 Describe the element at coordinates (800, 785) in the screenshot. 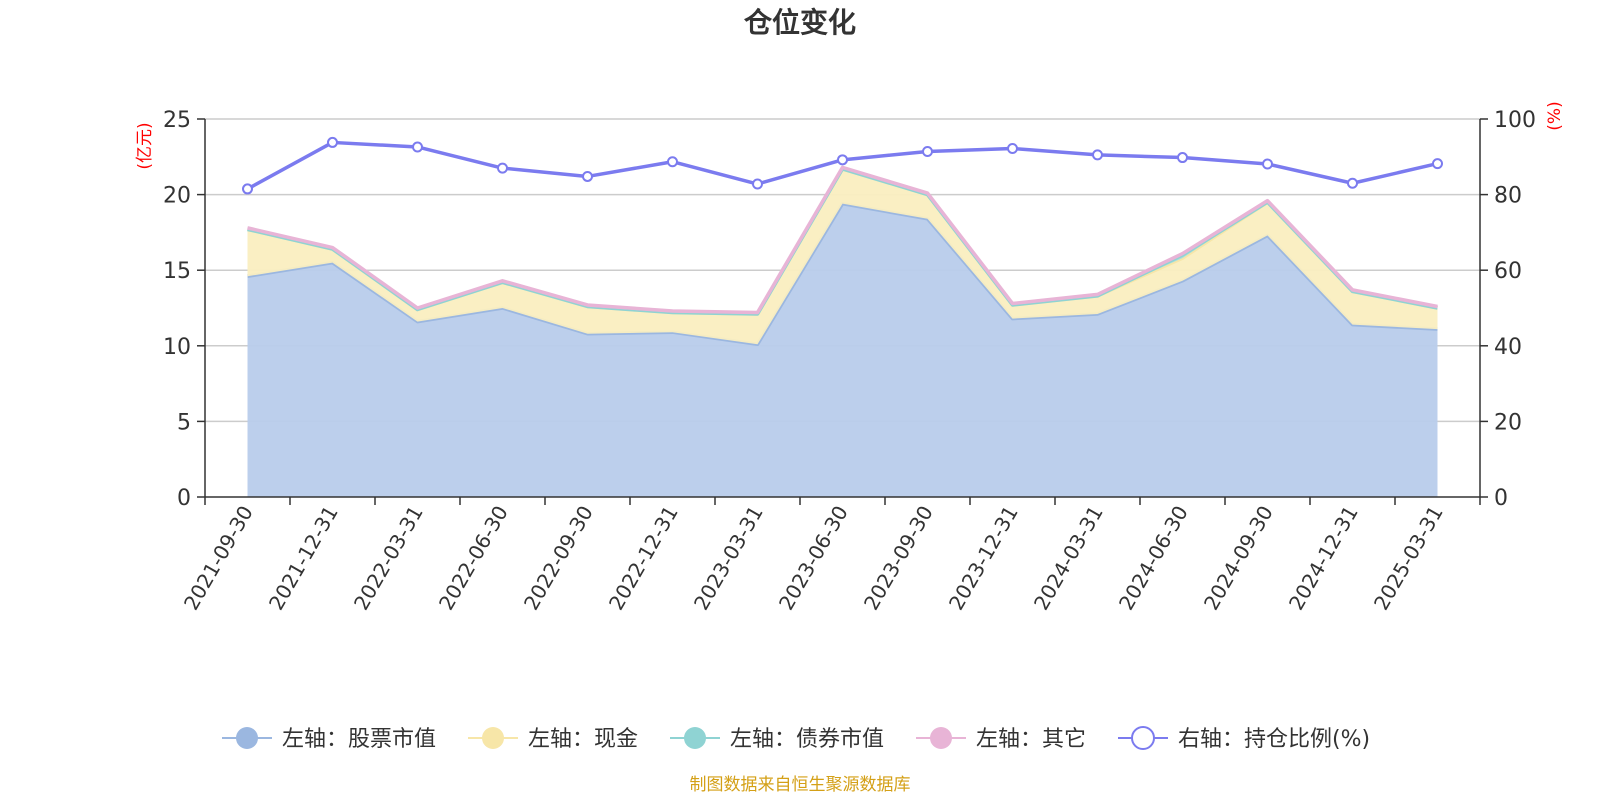

I see `source-note: 制图数据来自恒生聚源数据库` at that location.